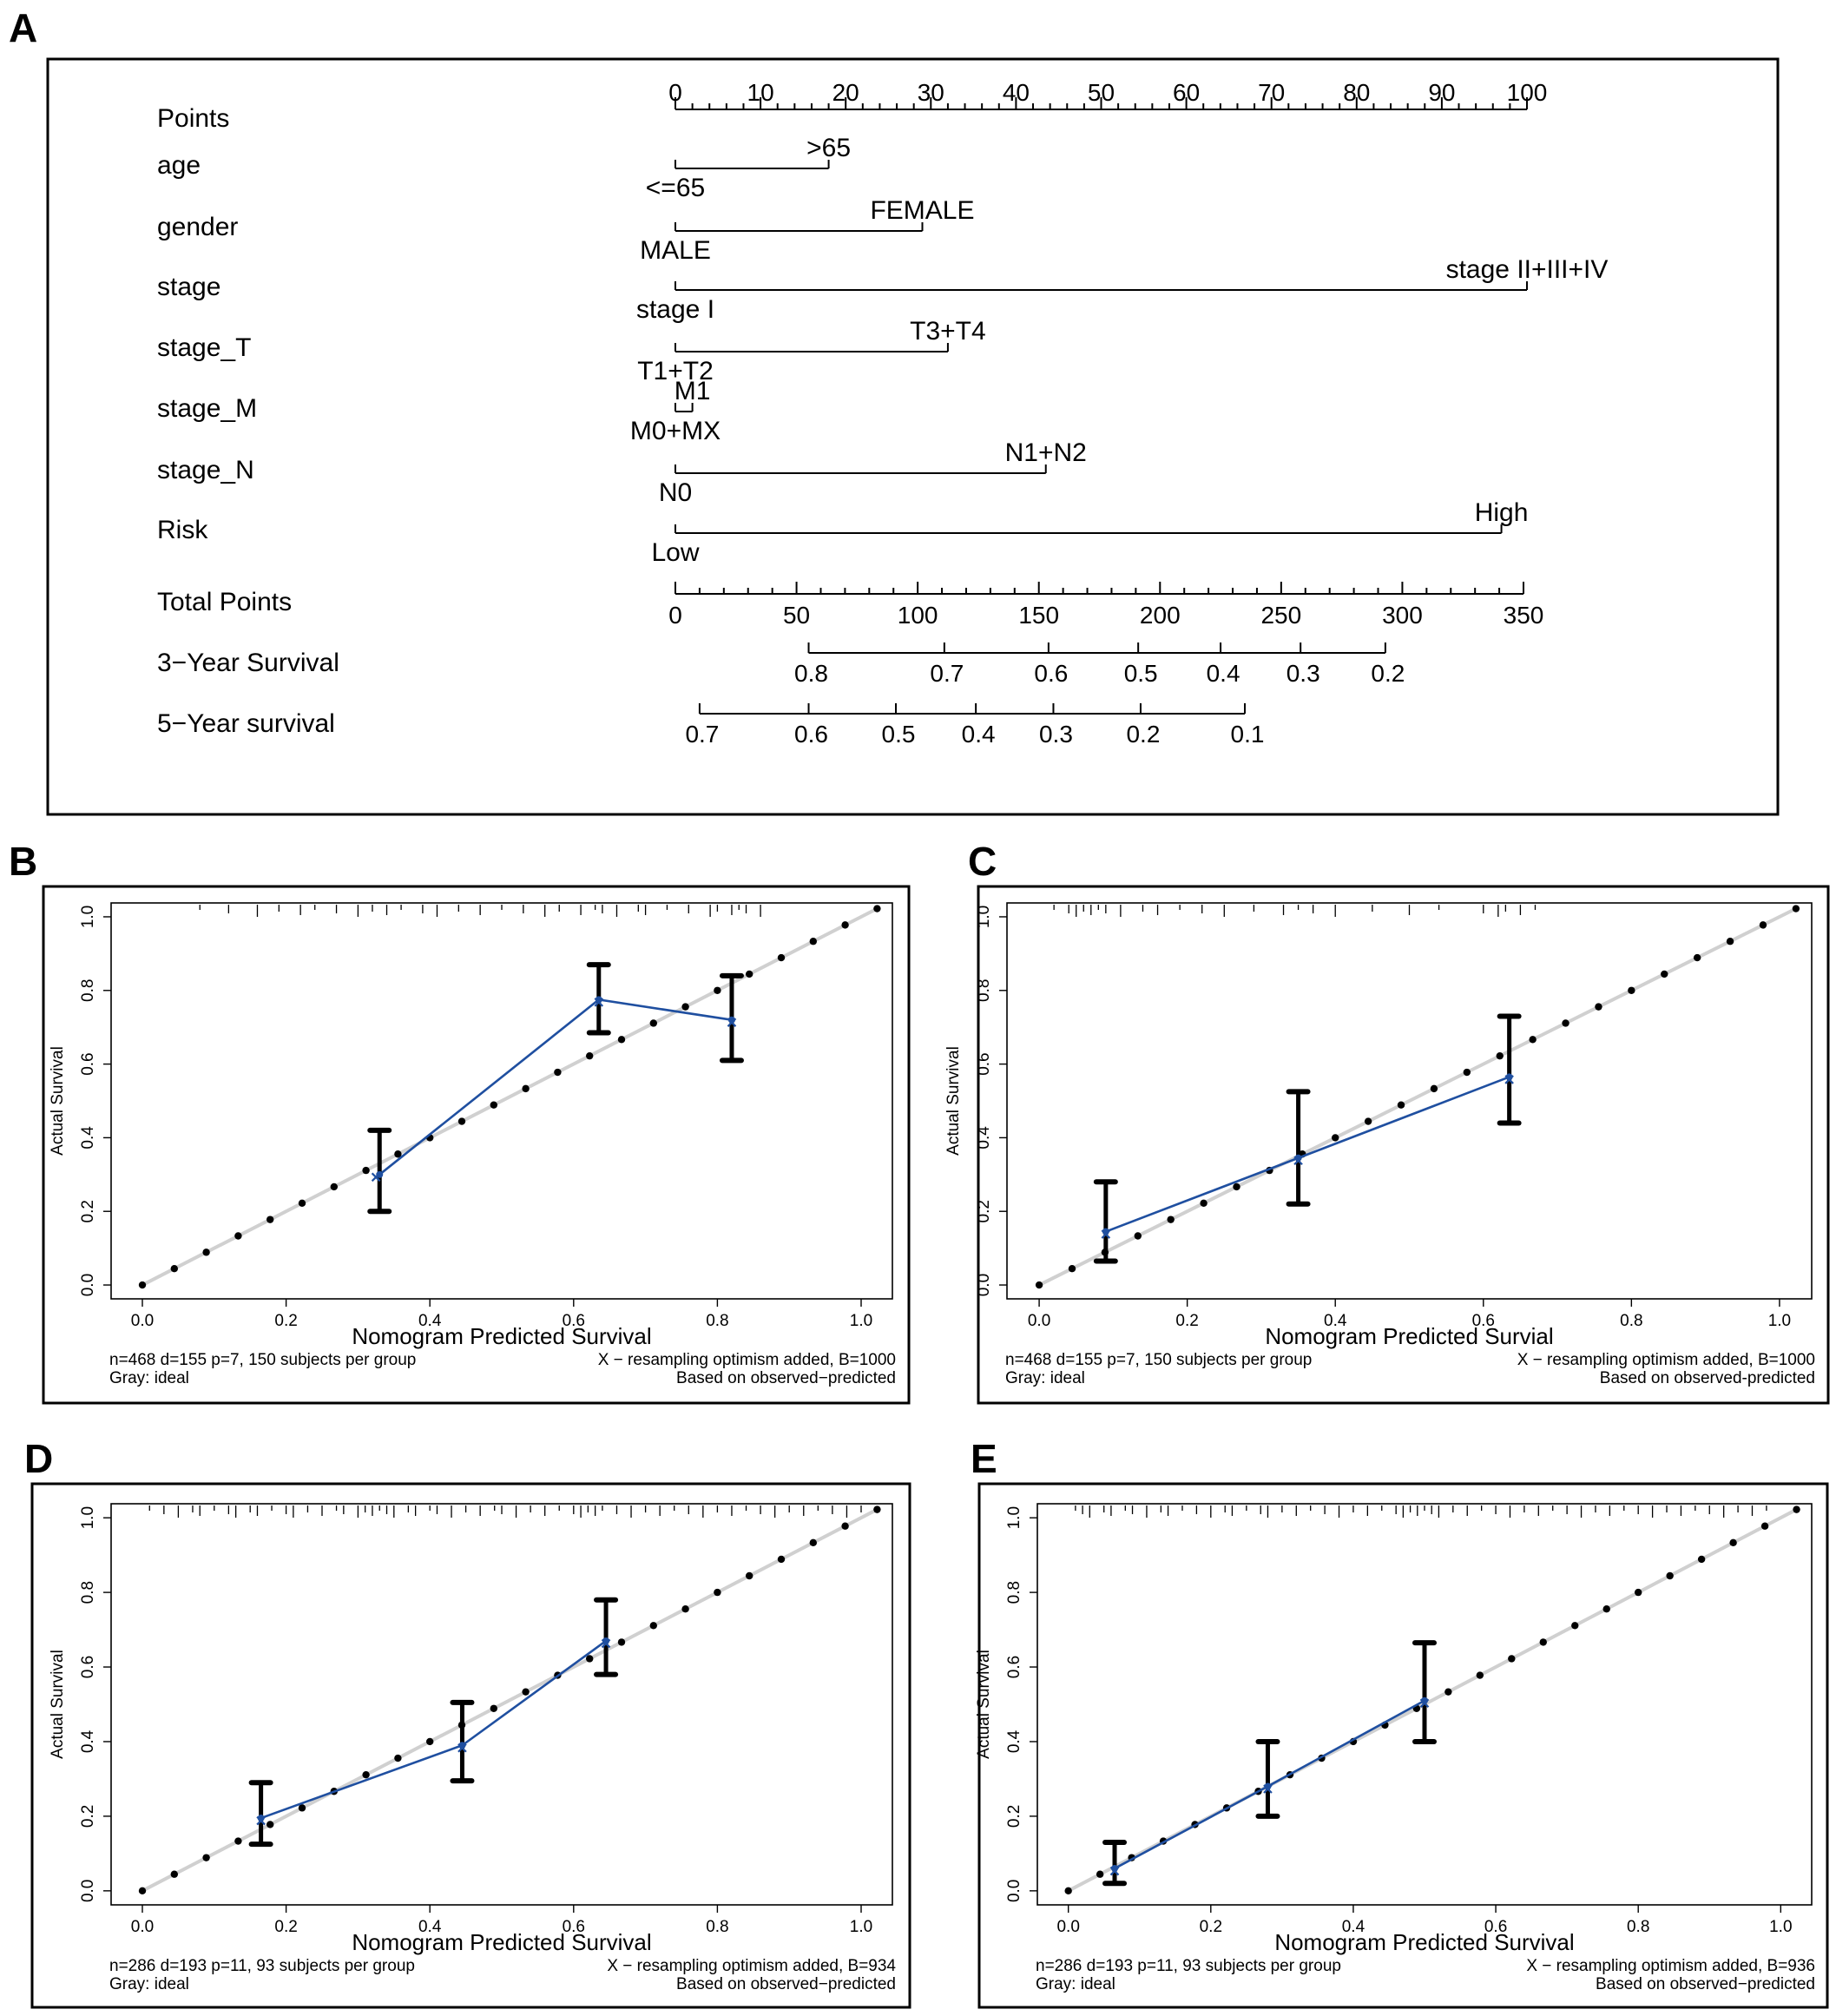  What do you see at coordinates (828, 148) in the screenshot?
I see `predictor-level-label: >65` at bounding box center [828, 148].